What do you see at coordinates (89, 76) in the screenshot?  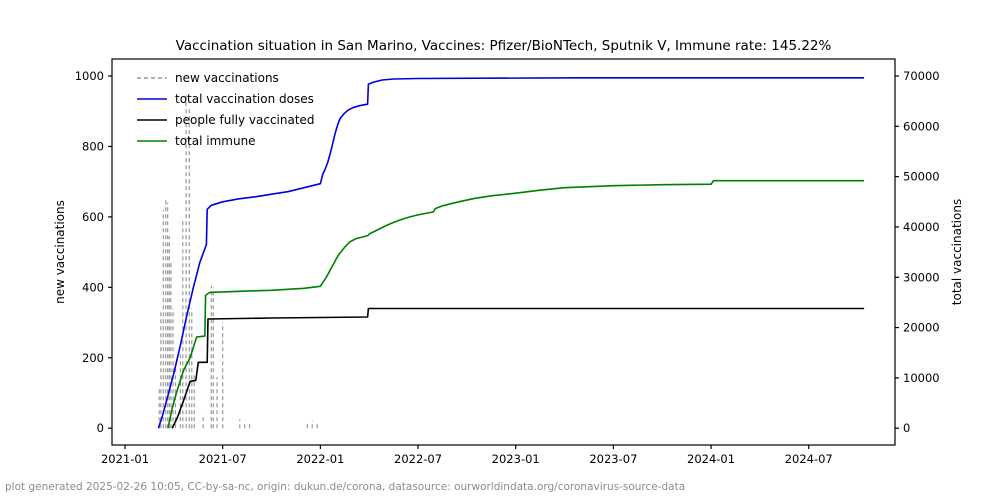 I see `y-left-tick-label: 1000` at bounding box center [89, 76].